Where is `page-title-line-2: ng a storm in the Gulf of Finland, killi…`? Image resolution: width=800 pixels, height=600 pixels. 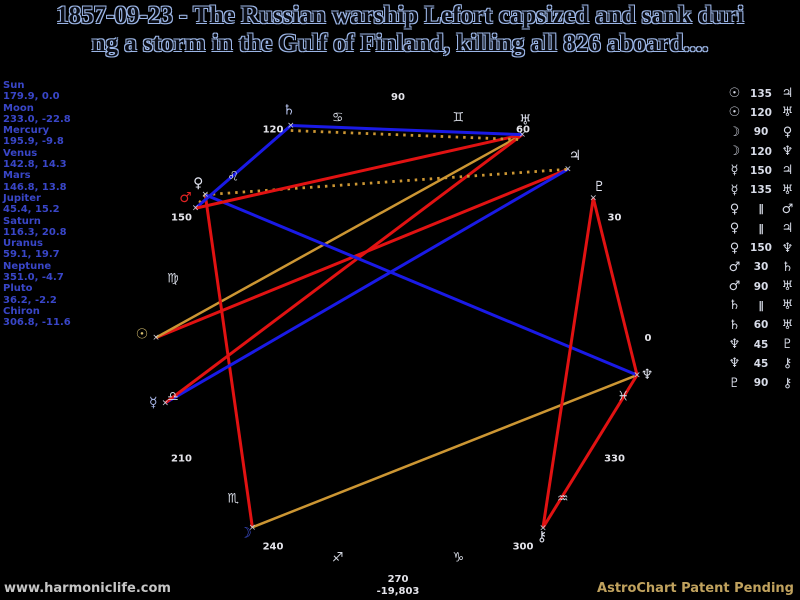 page-title-line-2: ng a storm in the Gulf of Finland, killi… is located at coordinates (400, 43).